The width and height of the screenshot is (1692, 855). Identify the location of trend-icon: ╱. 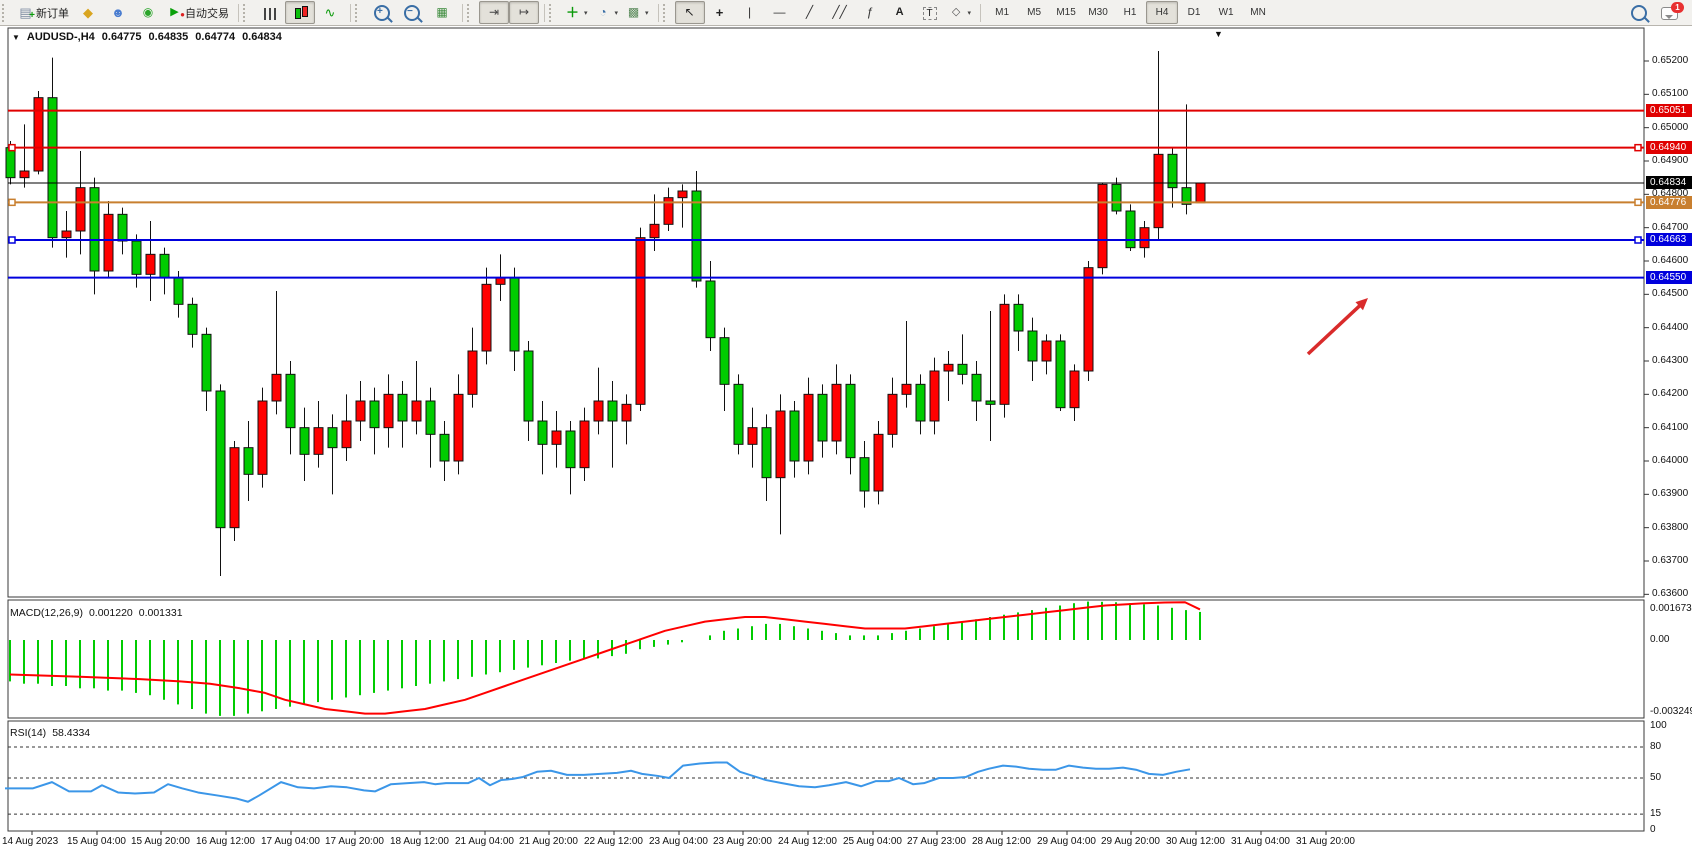
(809, 12).